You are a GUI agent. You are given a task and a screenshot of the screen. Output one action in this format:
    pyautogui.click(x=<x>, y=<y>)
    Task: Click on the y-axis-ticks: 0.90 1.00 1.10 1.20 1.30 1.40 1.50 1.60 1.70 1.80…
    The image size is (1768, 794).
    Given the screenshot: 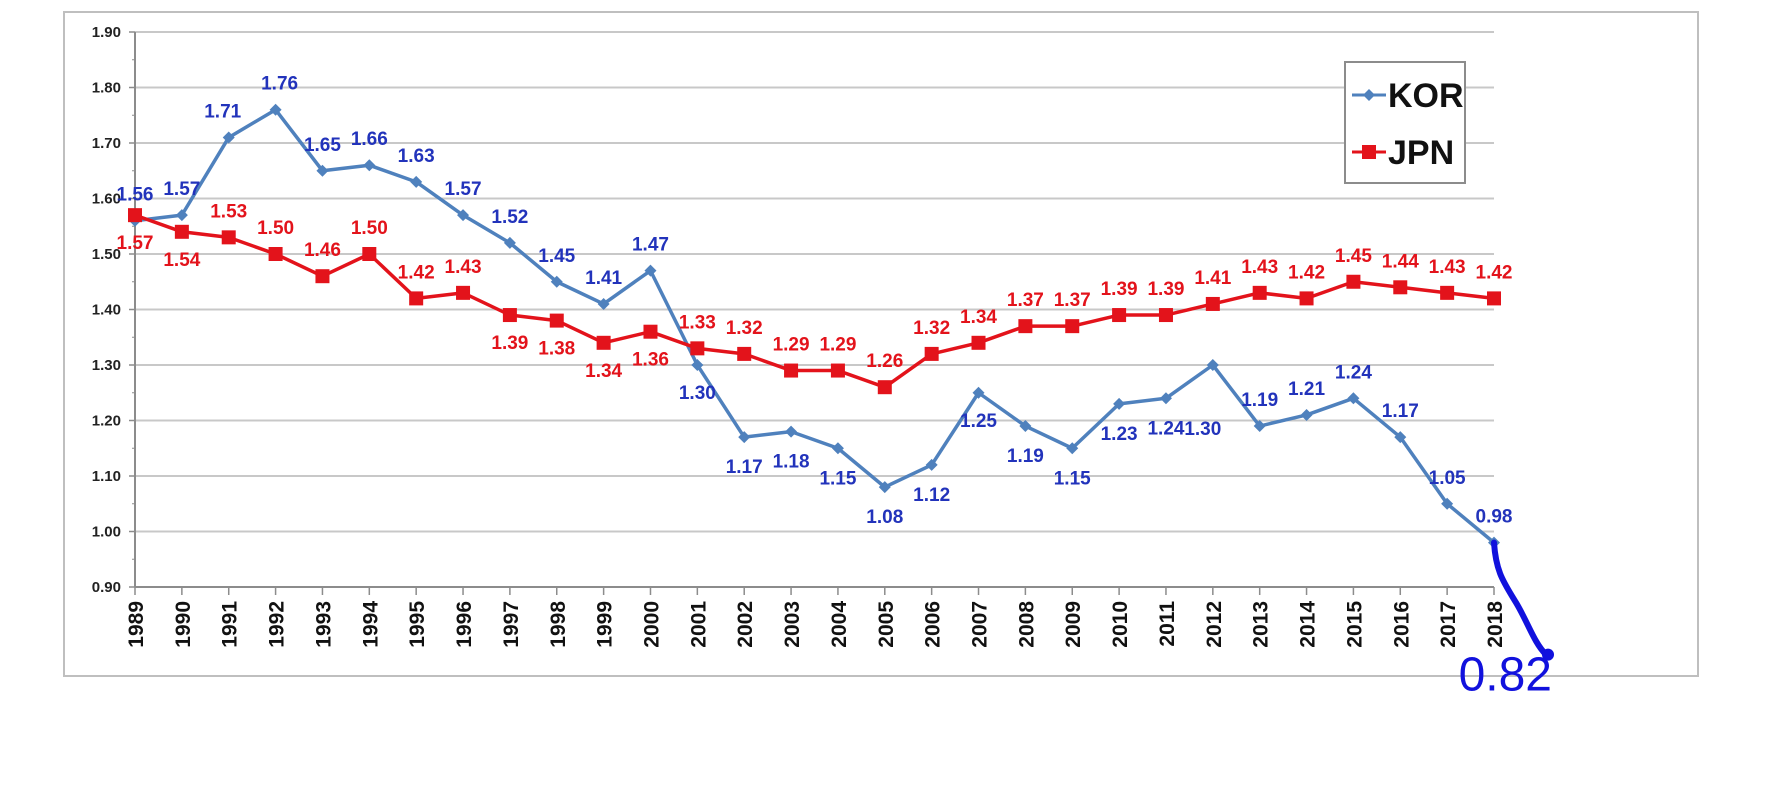 What is the action you would take?
    pyautogui.click(x=113, y=310)
    